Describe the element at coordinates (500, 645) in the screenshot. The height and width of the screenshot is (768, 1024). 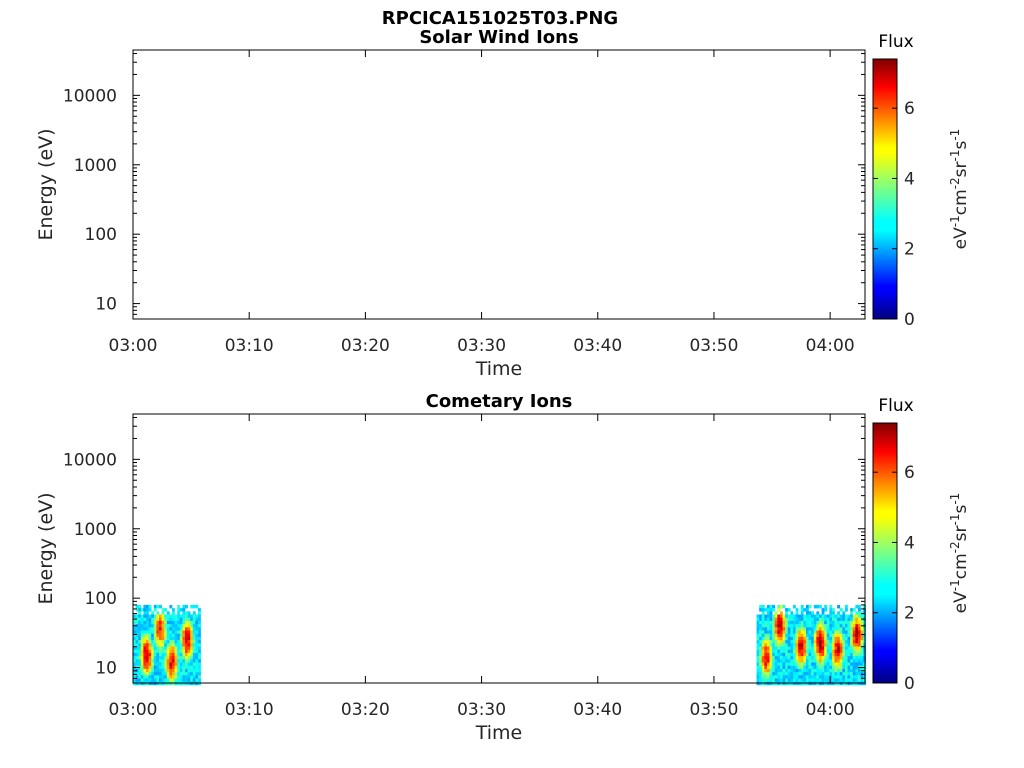
I see `flux-heatmap` at that location.